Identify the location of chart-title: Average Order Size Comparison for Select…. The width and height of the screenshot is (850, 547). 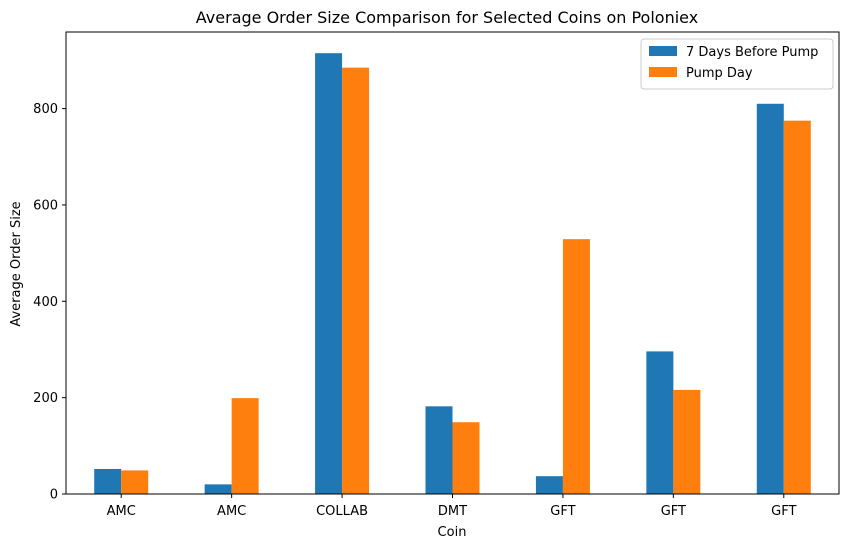
(447, 17).